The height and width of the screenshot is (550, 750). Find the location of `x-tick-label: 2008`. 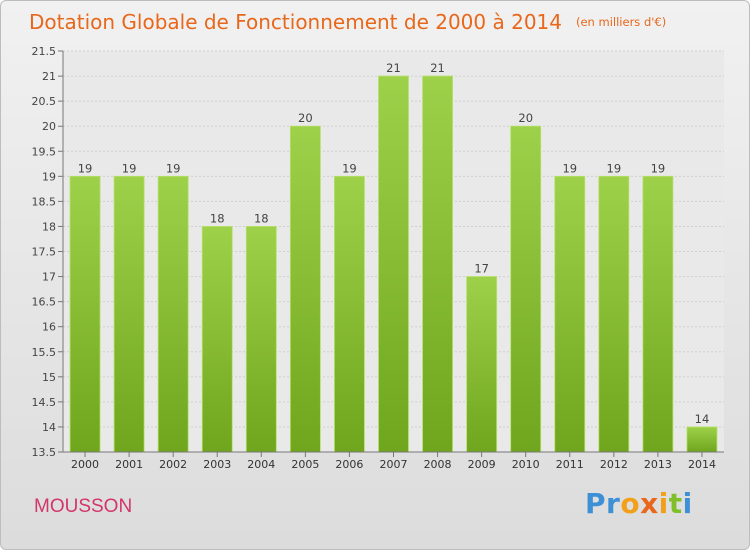

x-tick-label: 2008 is located at coordinates (438, 464).